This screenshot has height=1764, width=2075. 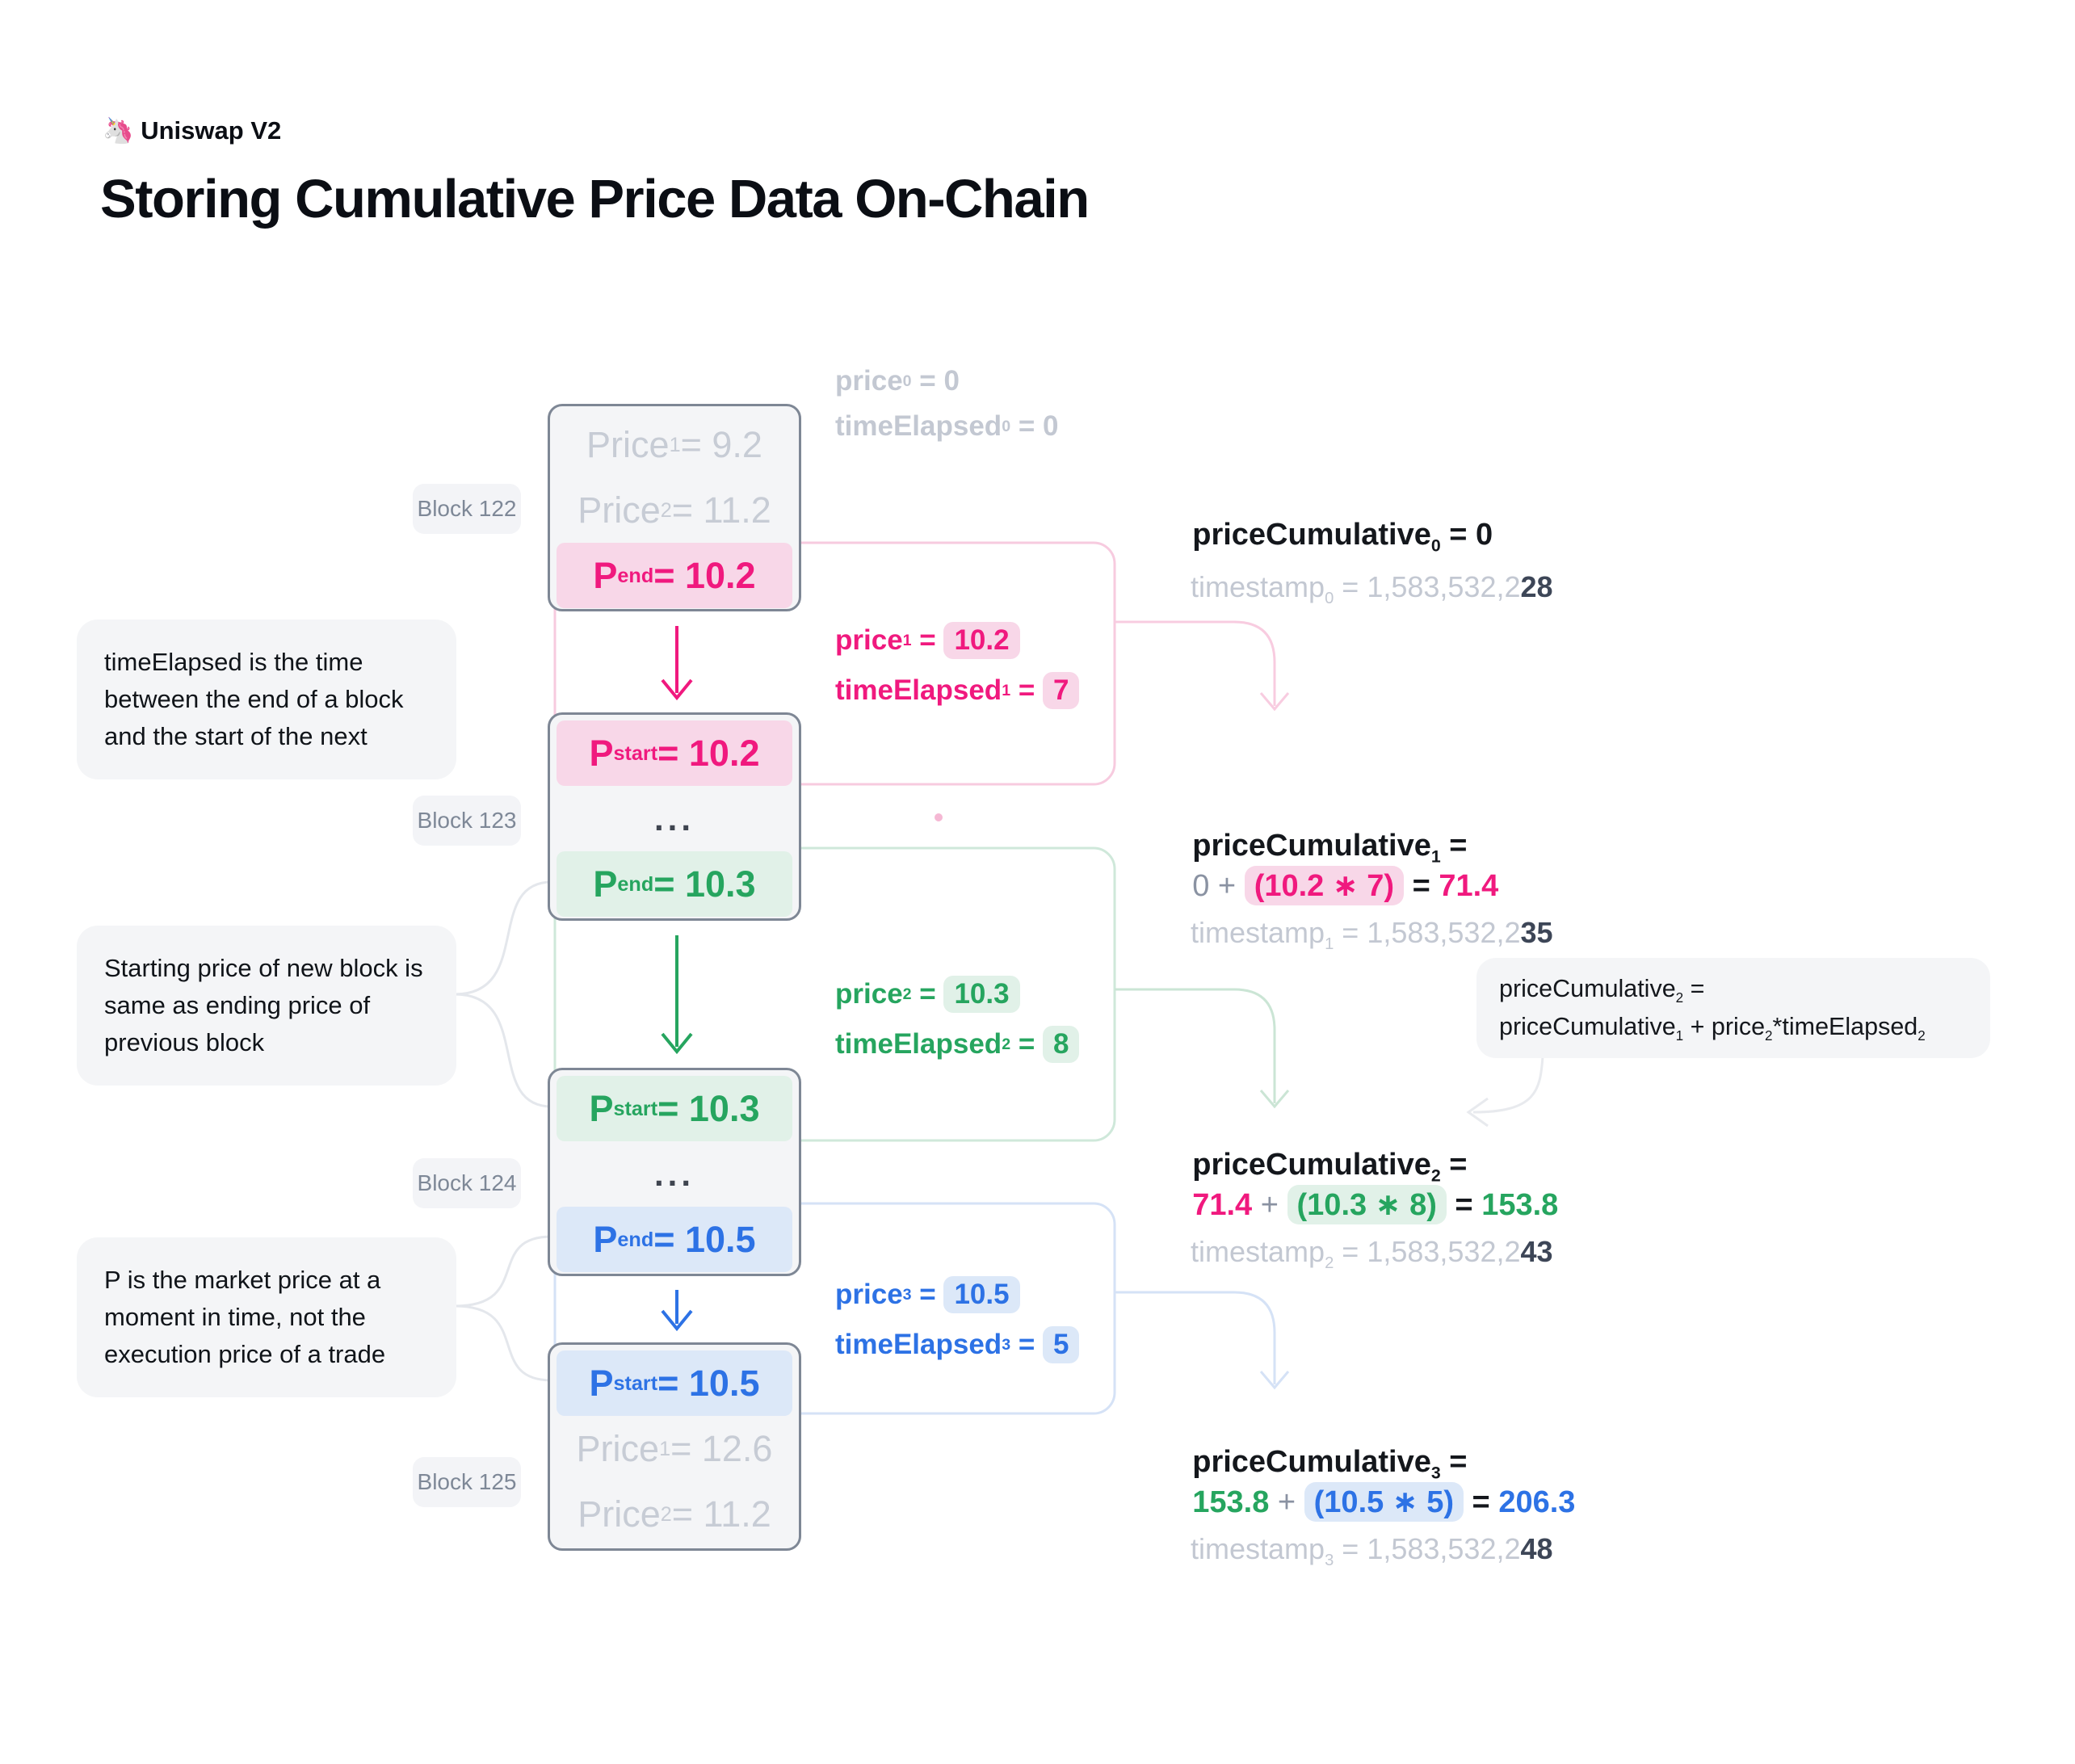 I want to click on priceCumulative3-line: priceCumulative3 =, so click(x=1330, y=1464).